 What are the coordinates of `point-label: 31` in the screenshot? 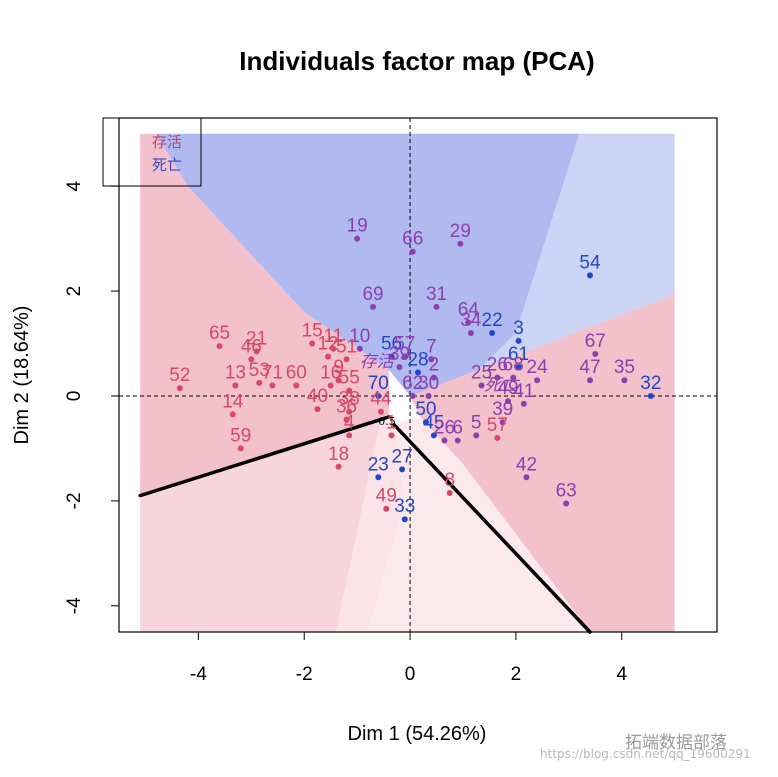 It's located at (436, 294).